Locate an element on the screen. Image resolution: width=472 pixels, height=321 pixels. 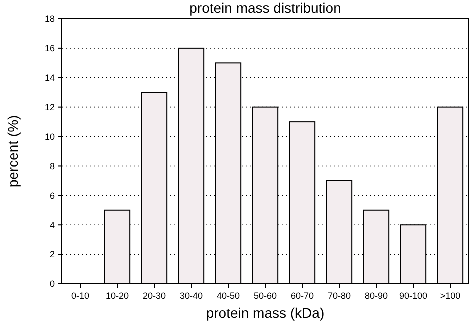
x-tick-label: 60-70 is located at coordinates (302, 296).